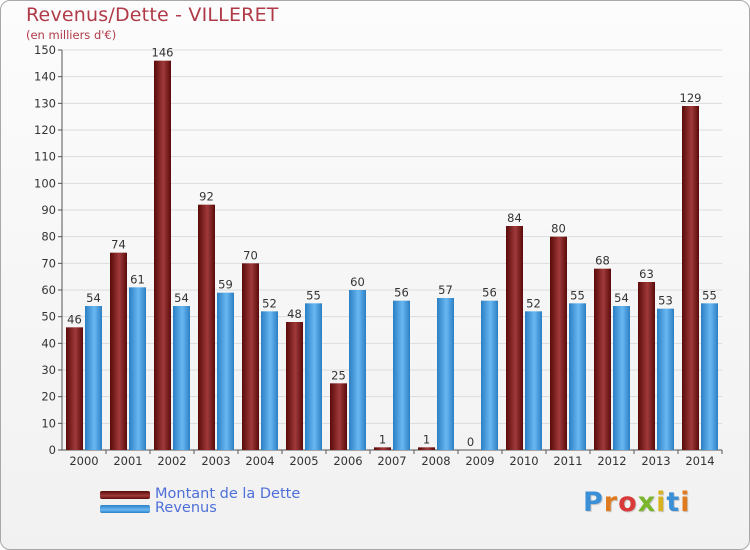 The height and width of the screenshot is (550, 750). I want to click on data-label: 92, so click(206, 197).